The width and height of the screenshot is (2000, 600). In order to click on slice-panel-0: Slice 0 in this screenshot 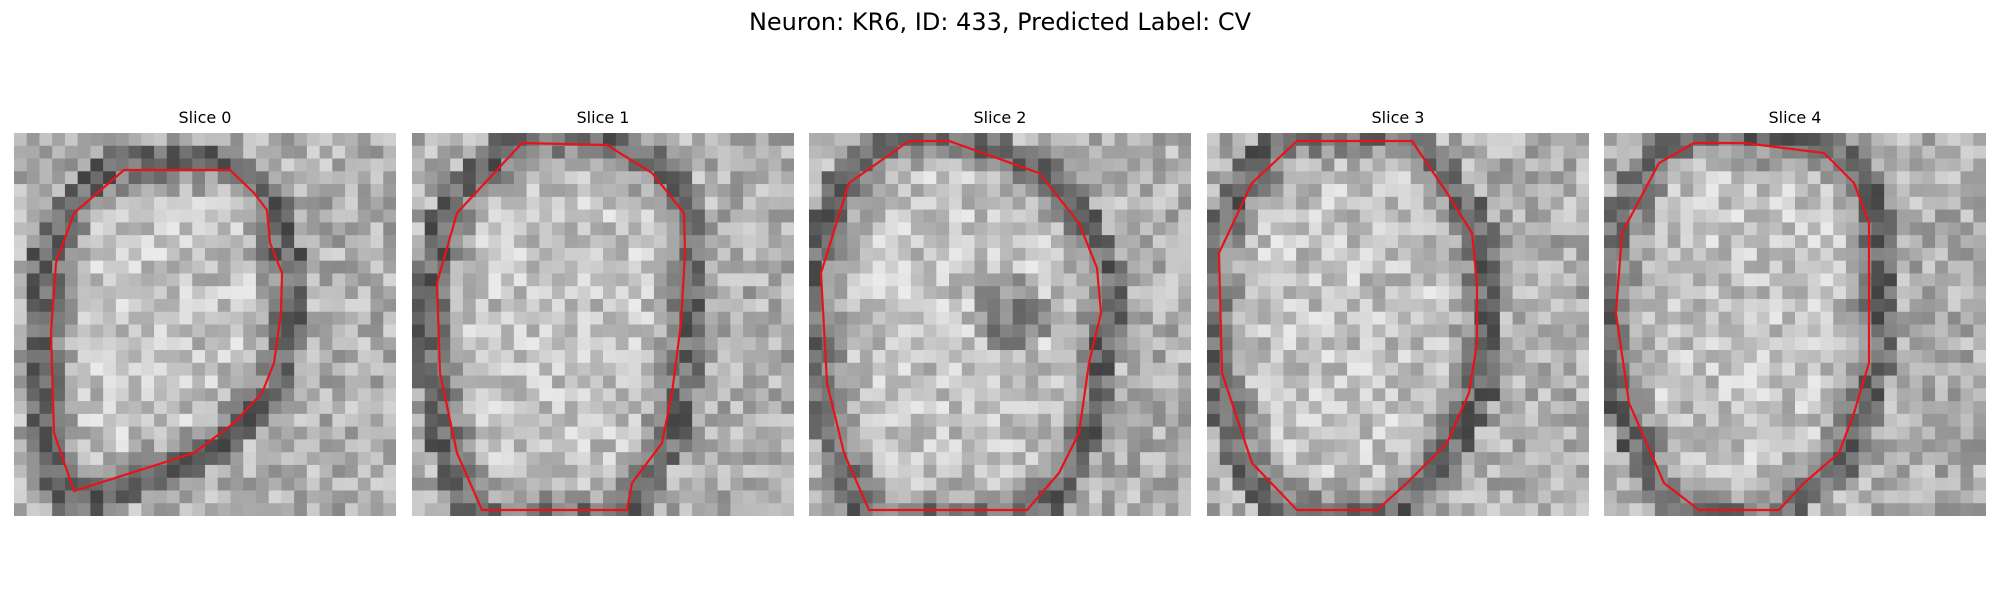, I will do `click(205, 312)`.